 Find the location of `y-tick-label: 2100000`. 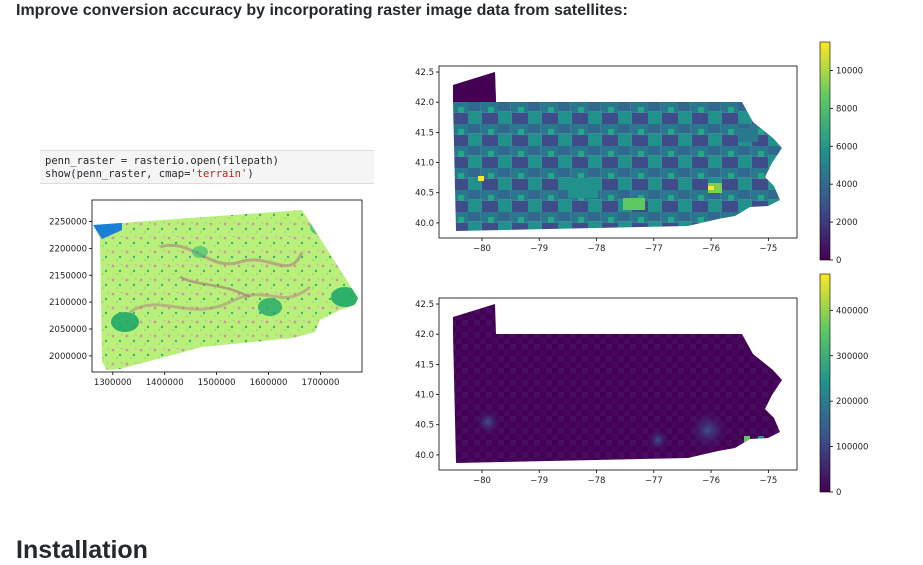

y-tick-label: 2100000 is located at coordinates (68, 303).